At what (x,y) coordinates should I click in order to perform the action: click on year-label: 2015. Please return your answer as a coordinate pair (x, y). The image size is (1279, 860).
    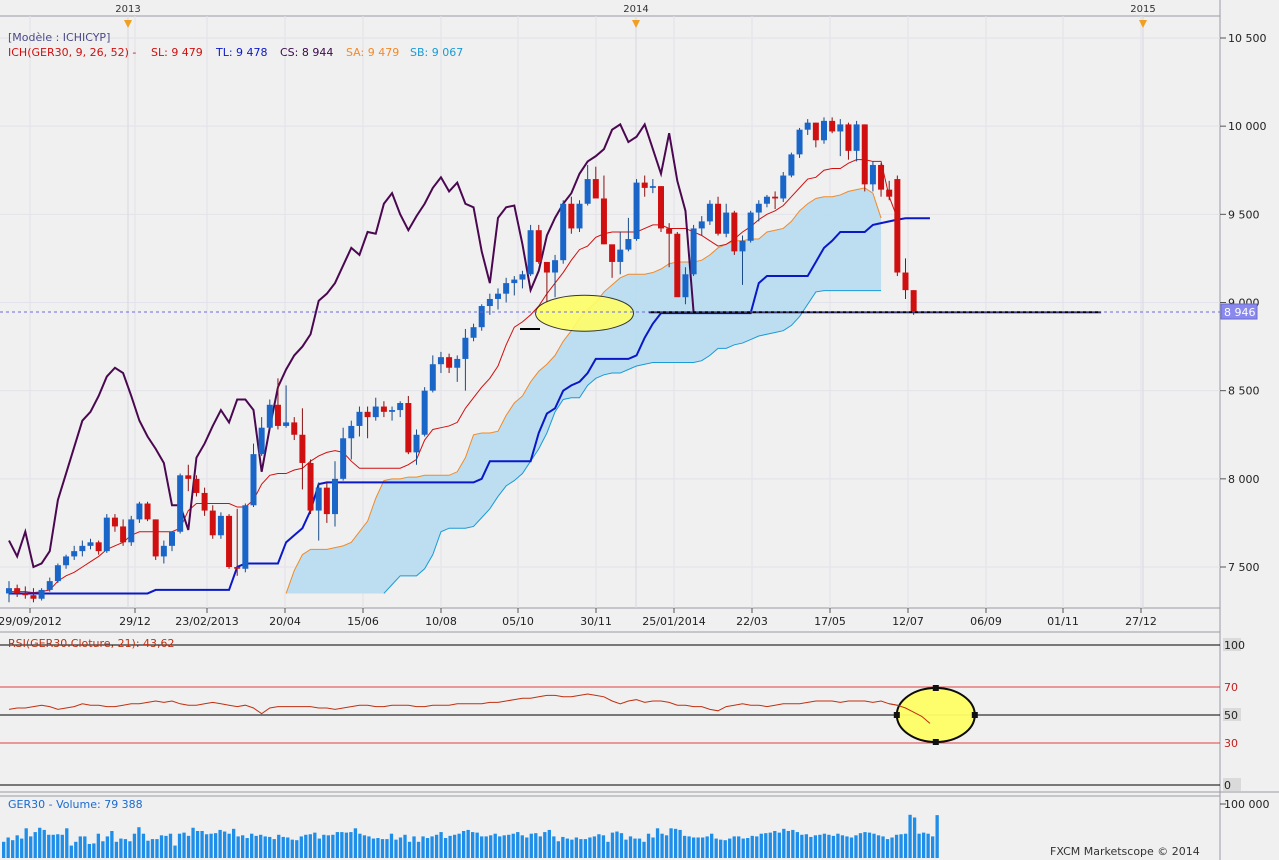
    Looking at the image, I should click on (1142, 9).